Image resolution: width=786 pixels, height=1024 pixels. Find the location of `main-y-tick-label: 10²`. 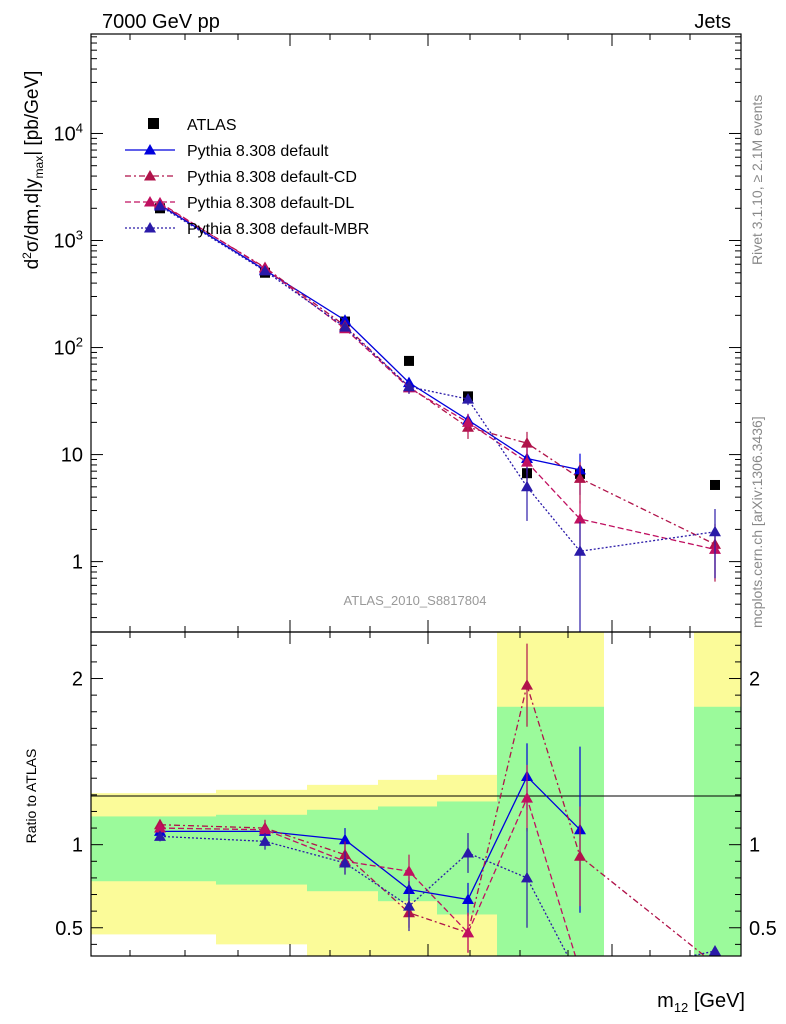

main-y-tick-label: 10² is located at coordinates (68, 347).